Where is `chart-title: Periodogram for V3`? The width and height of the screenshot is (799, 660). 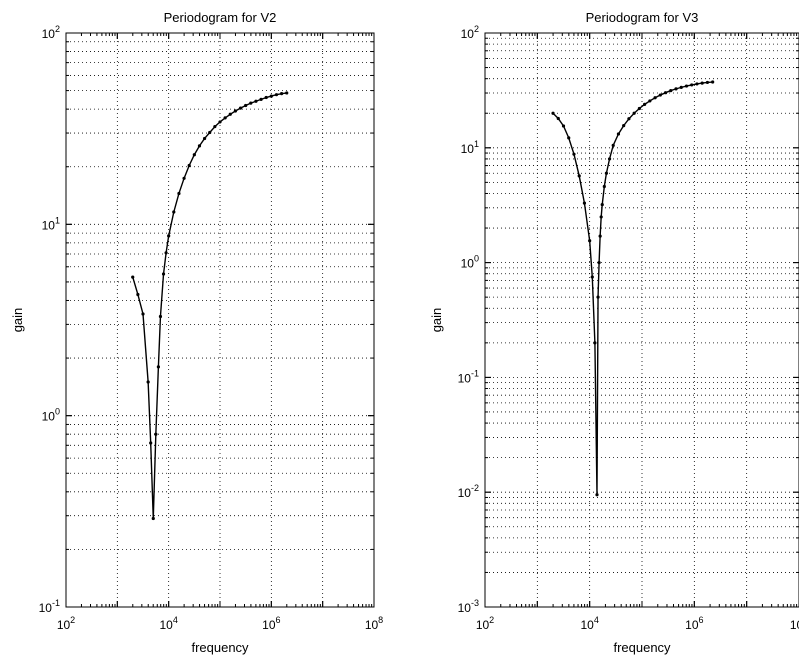 chart-title: Periodogram for V3 is located at coordinates (642, 17).